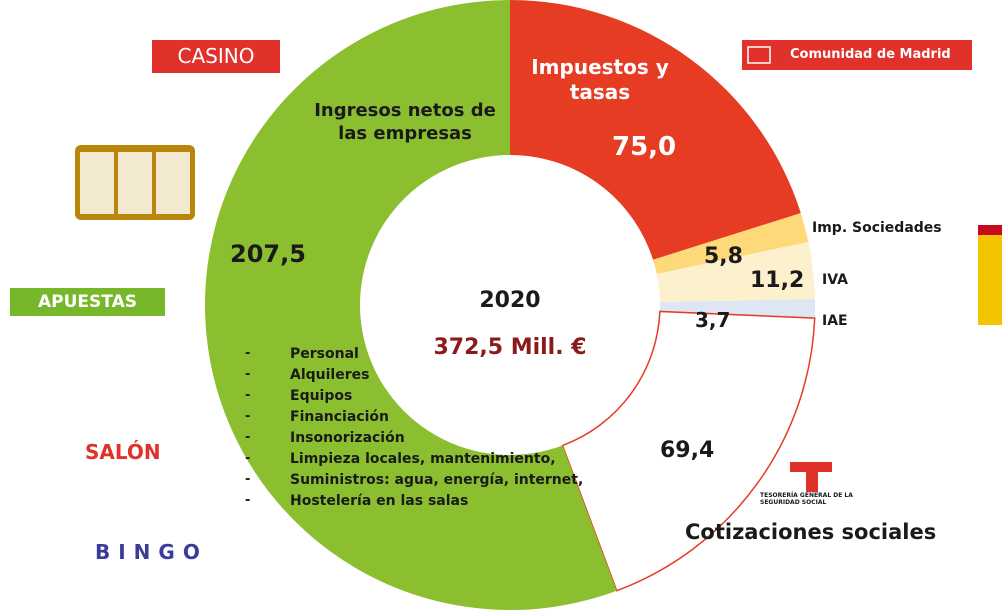 This screenshot has width=1002, height=615. Describe the element at coordinates (330, 375) in the screenshot. I see `breakdown-item: Alquileres` at that location.